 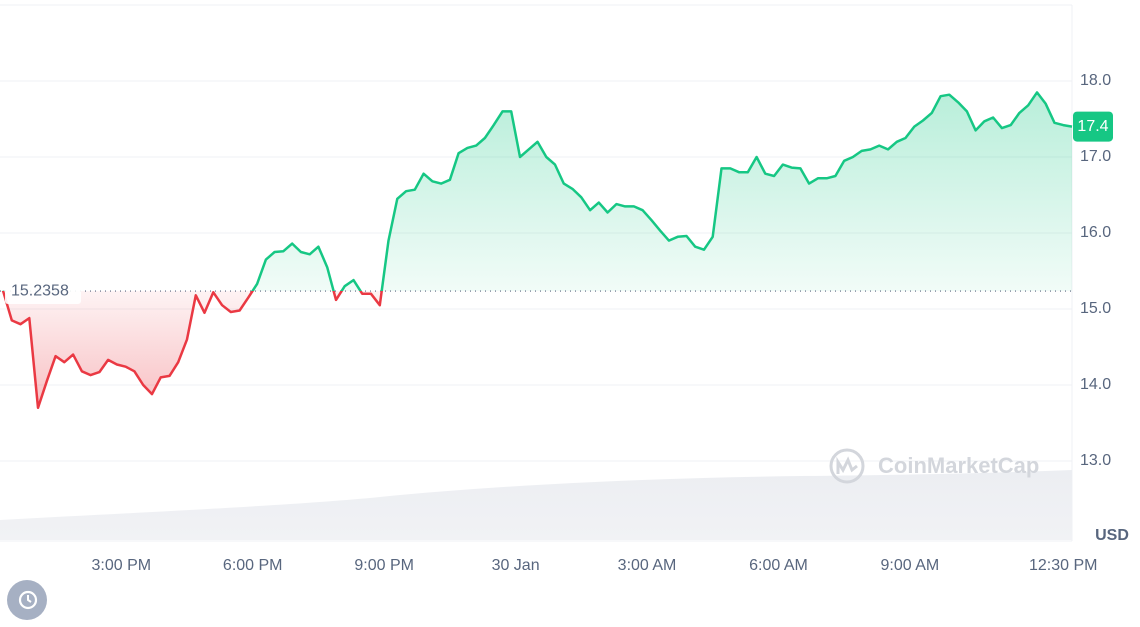 I want to click on watermark: CoinMarketCap, so click(x=934, y=466).